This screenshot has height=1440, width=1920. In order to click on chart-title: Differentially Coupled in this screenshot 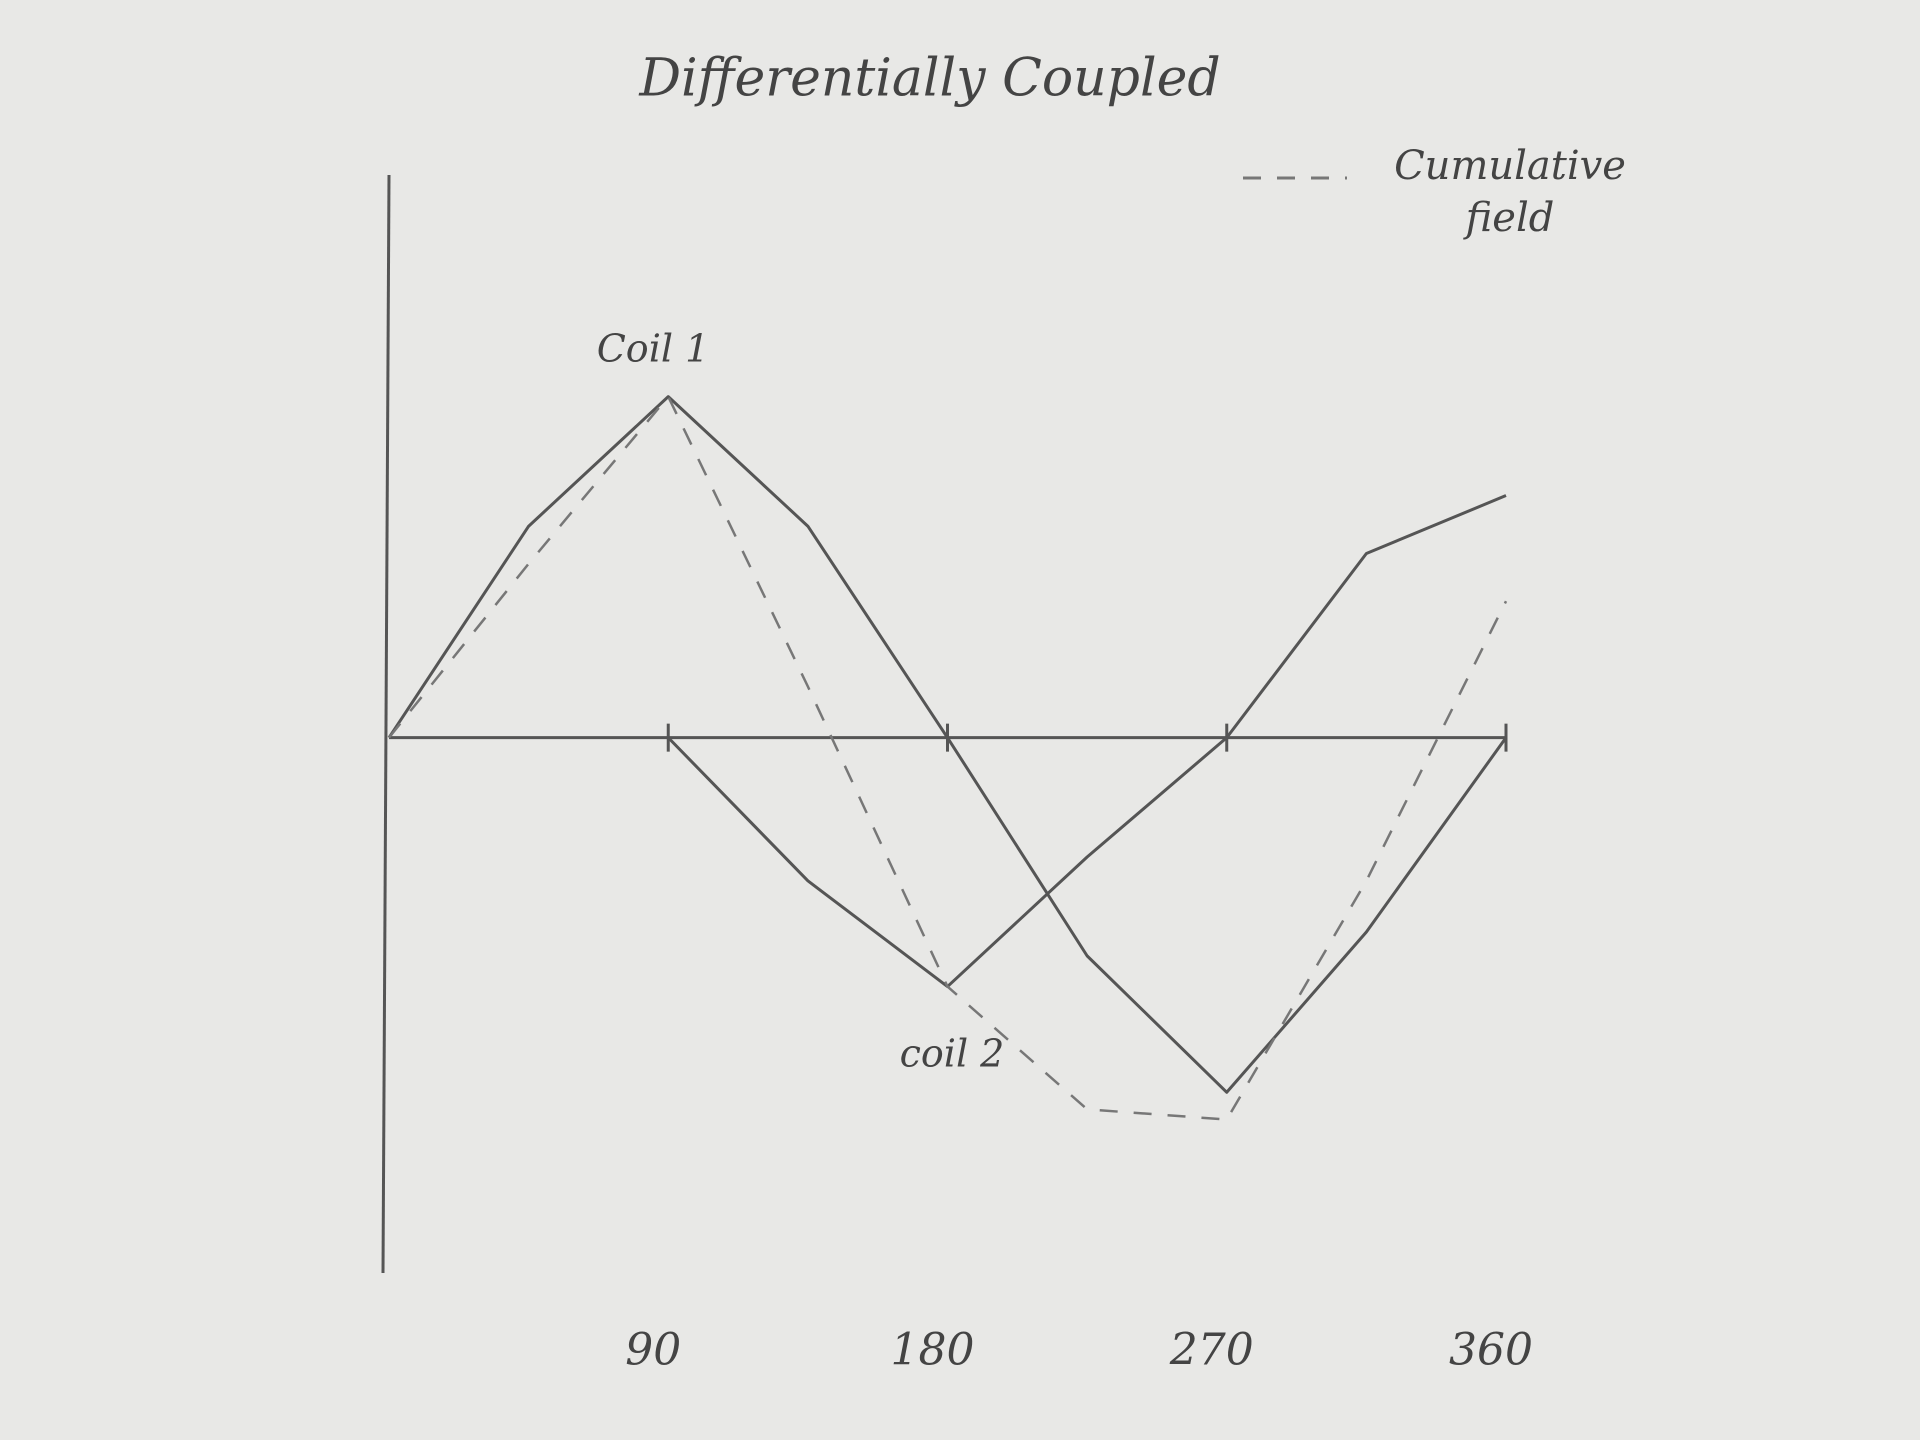, I will do `click(929, 79)`.